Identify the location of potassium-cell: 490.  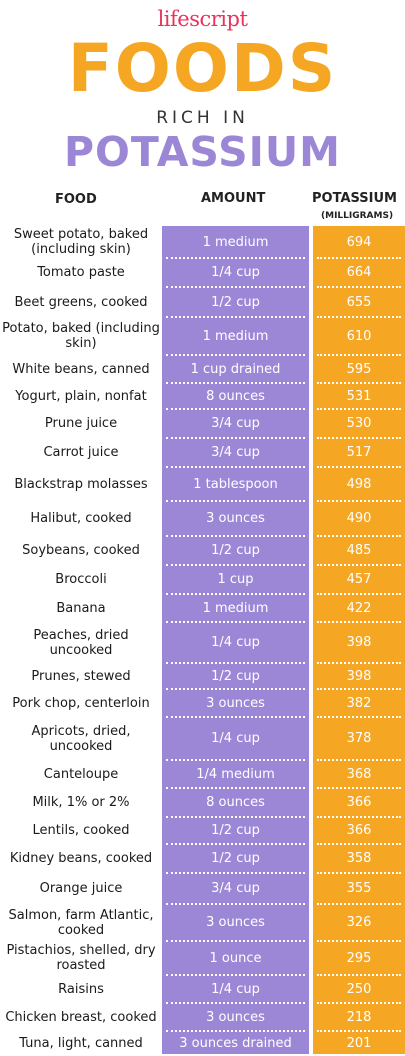
(359, 518).